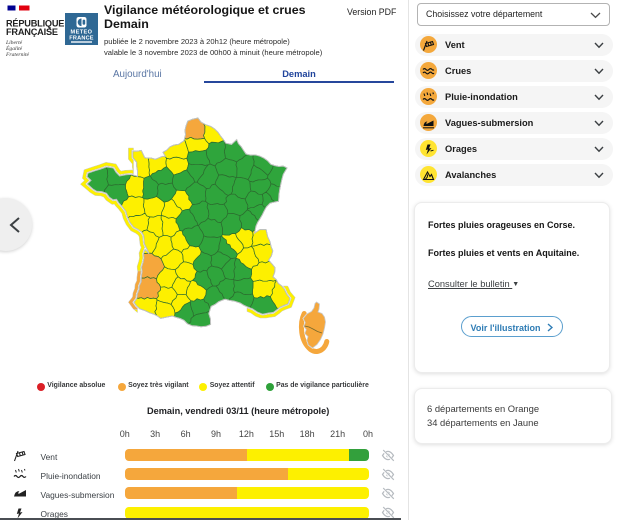 The height and width of the screenshot is (520, 618). I want to click on svg-text: RÉPUBLIQUE, so click(35, 23).